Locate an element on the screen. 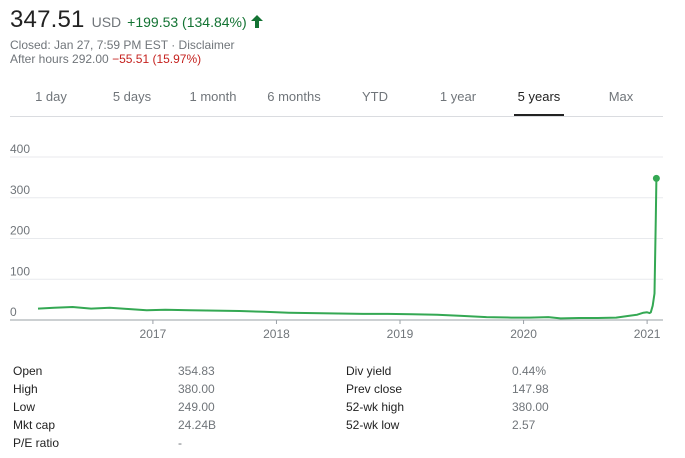 This screenshot has height=458, width=685. stats-left-labels: Open High Low Mkt cap P/E ratio is located at coordinates (36, 407).